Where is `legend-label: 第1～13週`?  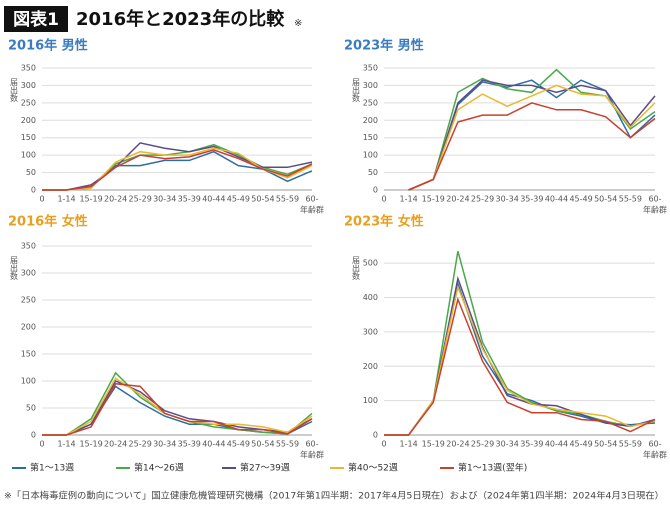 legend-label: 第1～13週 is located at coordinates (52, 468).